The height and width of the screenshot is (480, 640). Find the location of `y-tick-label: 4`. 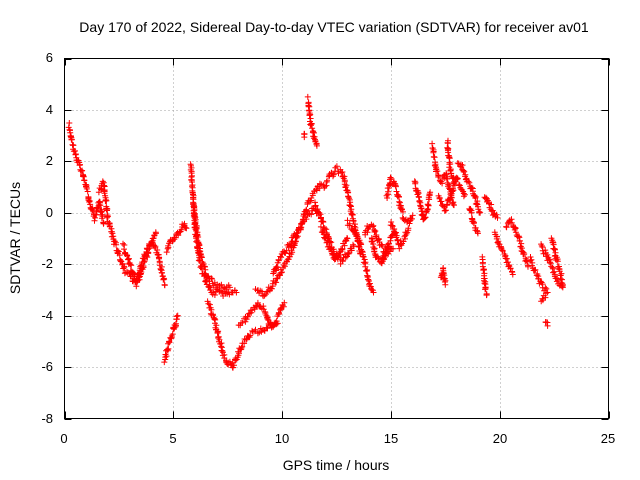

y-tick-label: 4 is located at coordinates (49, 109).